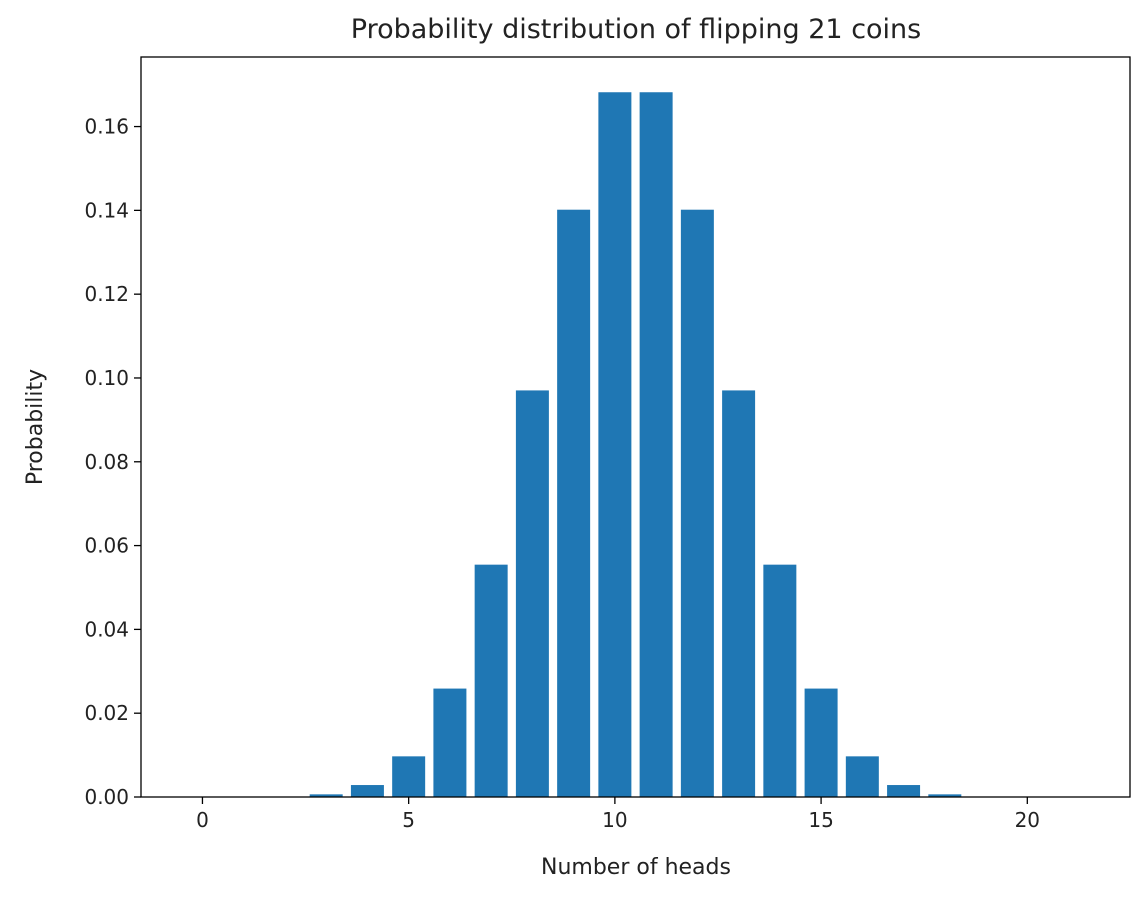  I want to click on y-tick-label: 0.02, so click(106, 713).